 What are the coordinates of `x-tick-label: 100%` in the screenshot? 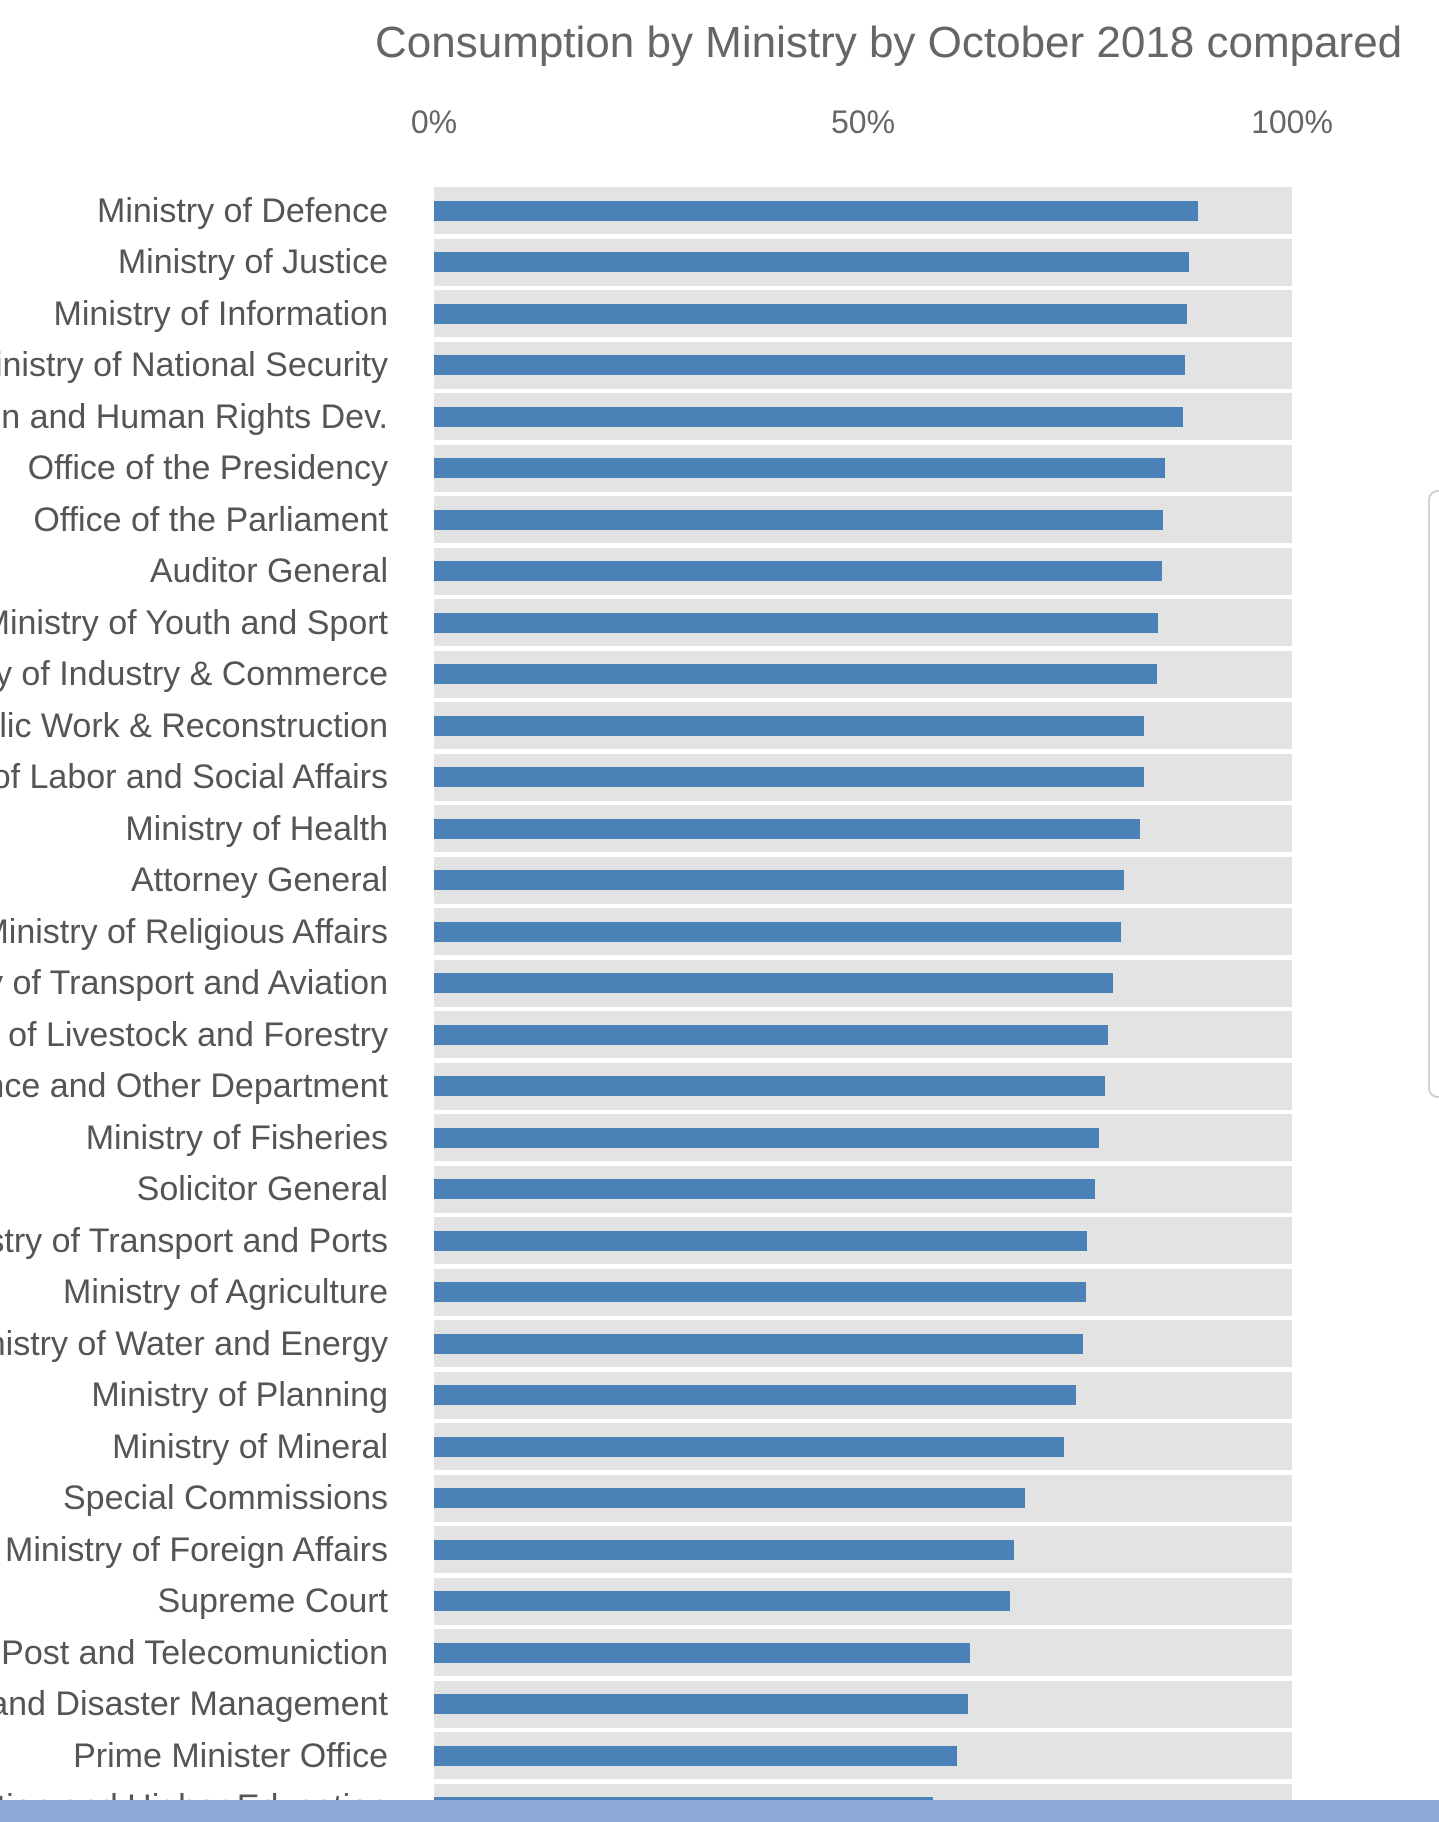 It's located at (1292, 122).